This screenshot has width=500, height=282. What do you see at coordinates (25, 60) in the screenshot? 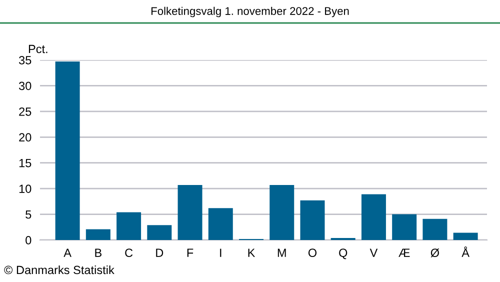
I see `y-tick-label: 35` at bounding box center [25, 60].